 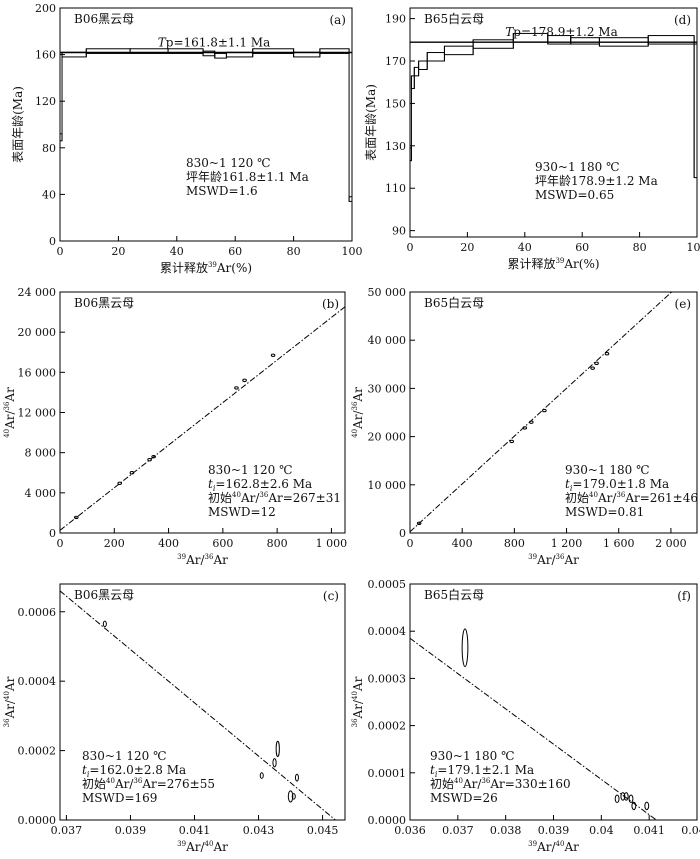 I want to click on x-tick-label: 100, so click(x=352, y=251).